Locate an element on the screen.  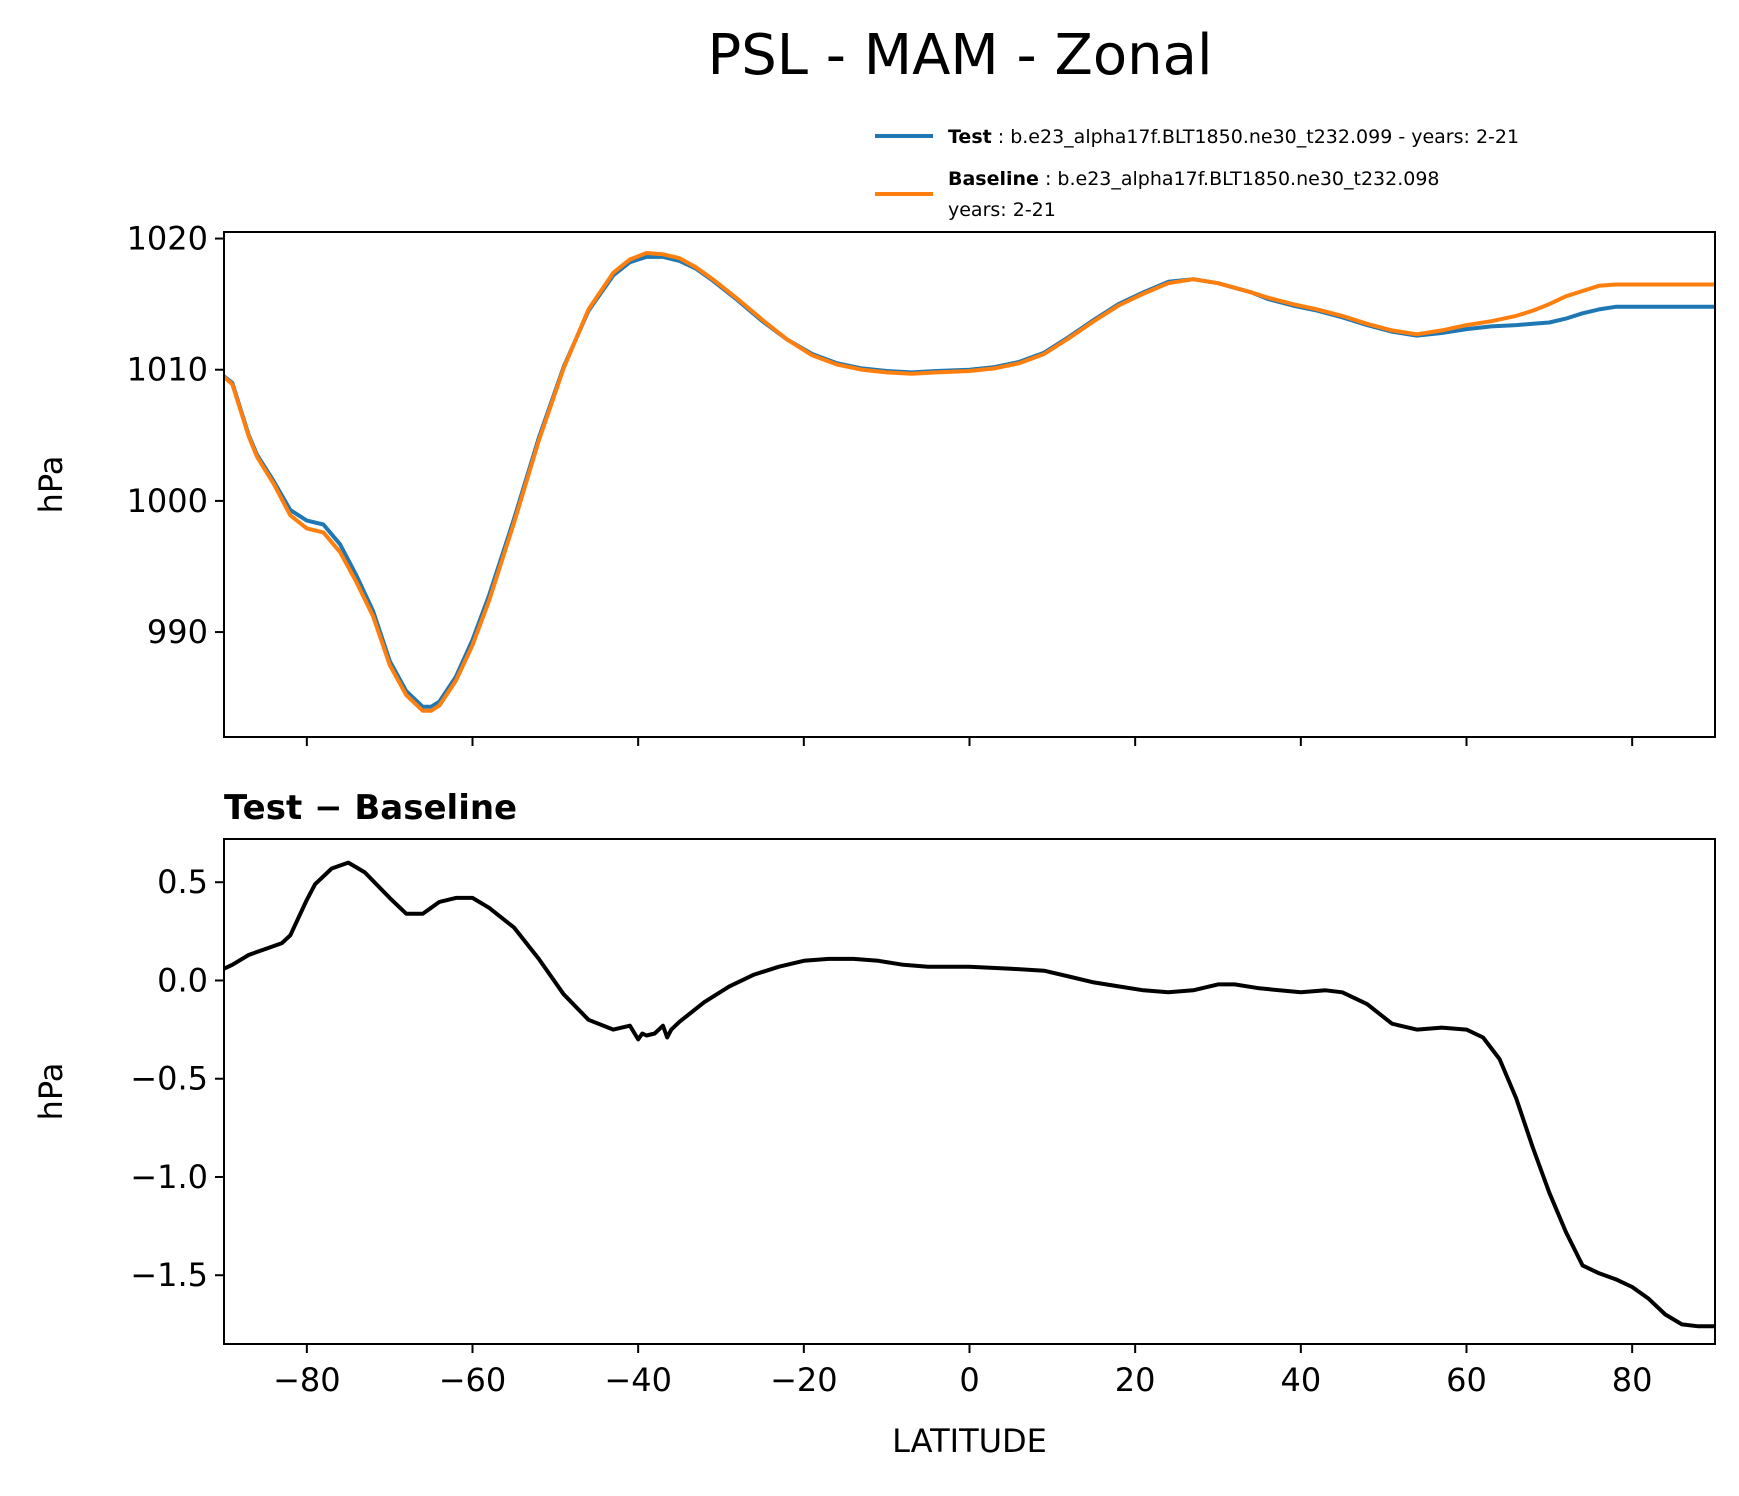
diff-xtick-label: −60 is located at coordinates (473, 1380).